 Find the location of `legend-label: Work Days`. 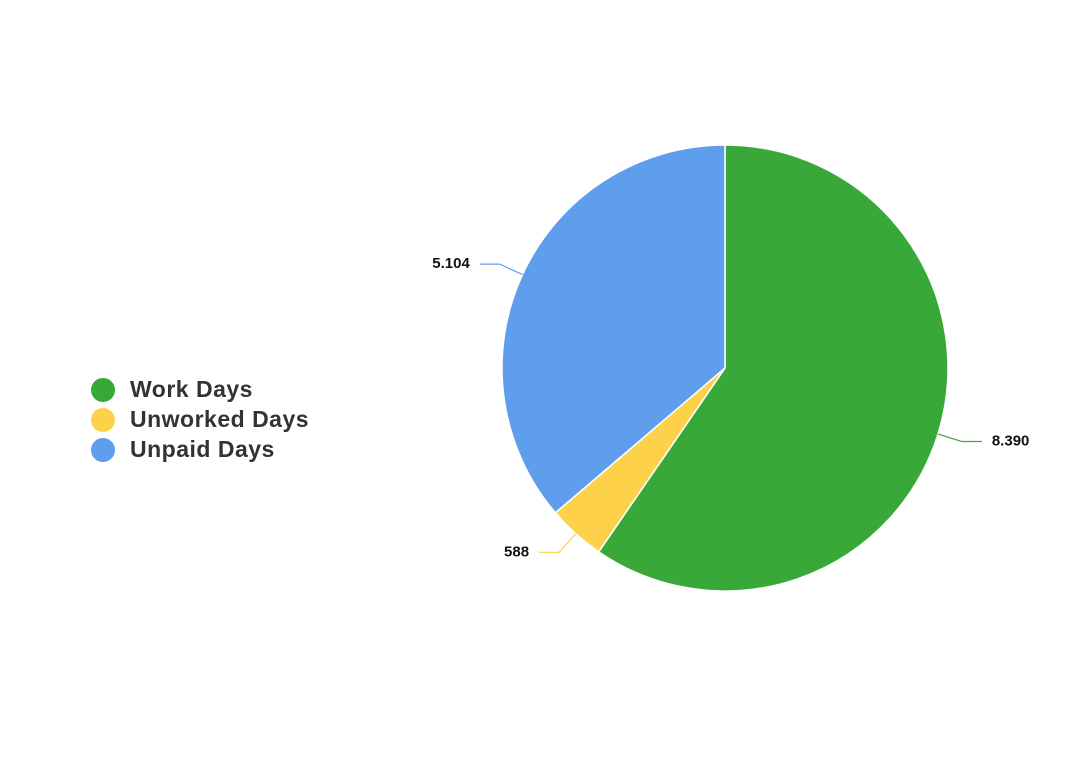

legend-label: Work Days is located at coordinates (191, 389).